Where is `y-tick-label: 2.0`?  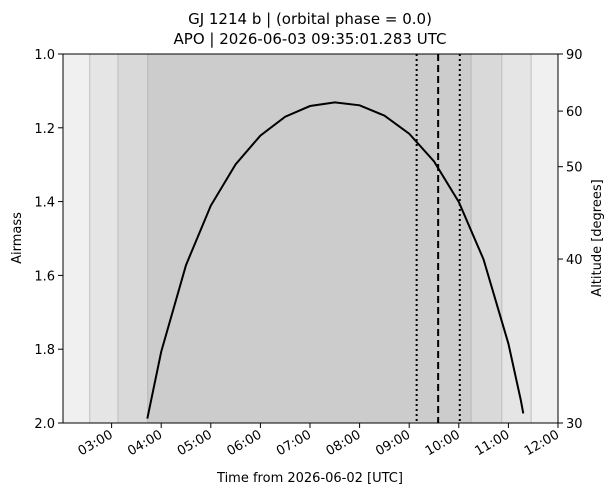 y-tick-label: 2.0 is located at coordinates (44, 424).